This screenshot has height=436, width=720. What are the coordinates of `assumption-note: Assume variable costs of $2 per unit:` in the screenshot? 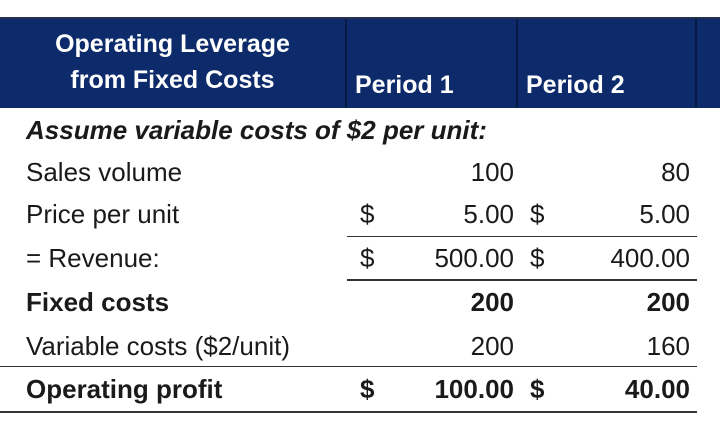 It's located at (360, 130).